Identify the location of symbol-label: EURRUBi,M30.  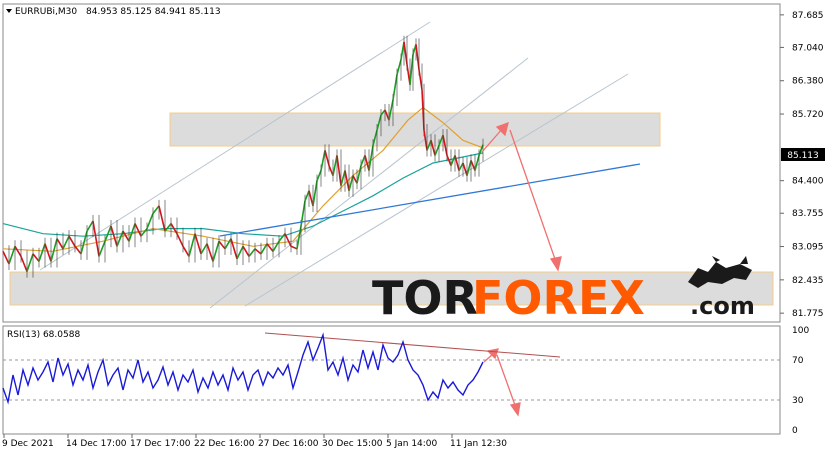
(46, 12).